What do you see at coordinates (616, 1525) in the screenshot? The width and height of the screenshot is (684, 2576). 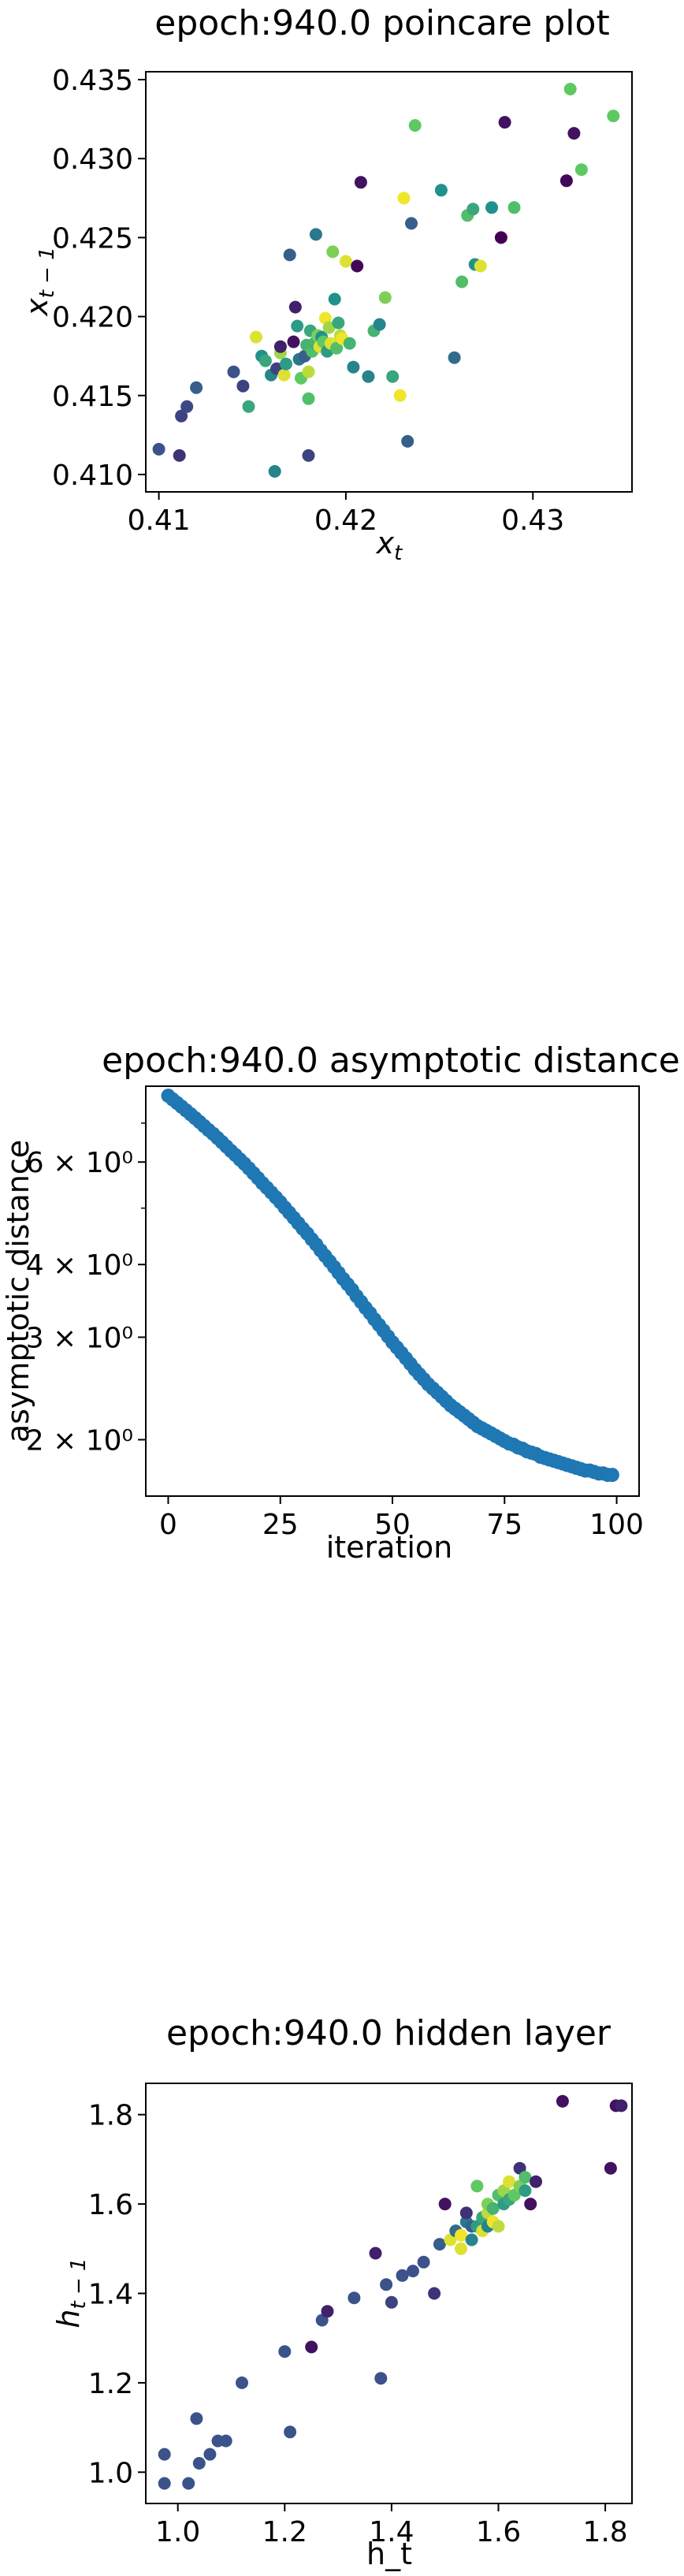 I see `x-tick-label: 100` at bounding box center [616, 1525].